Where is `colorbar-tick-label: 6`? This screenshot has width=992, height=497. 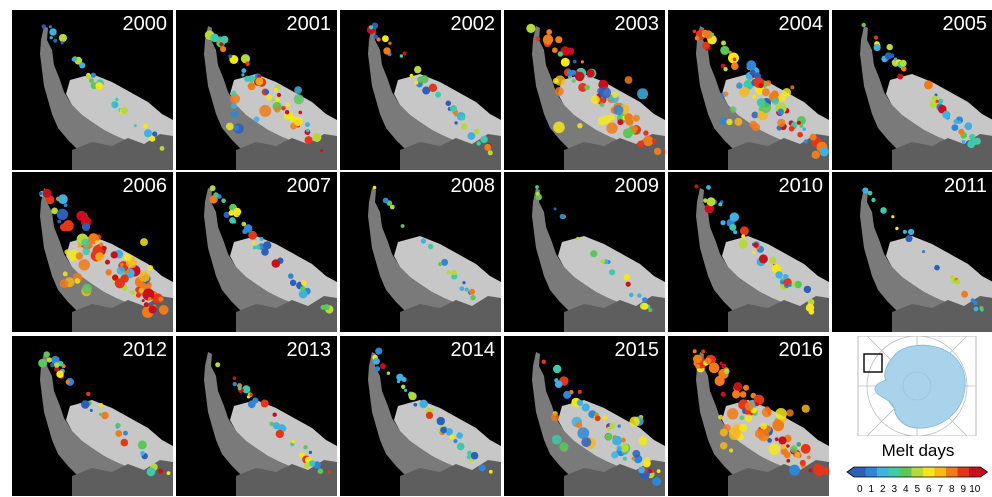 colorbar-tick-label: 6 is located at coordinates (928, 489).